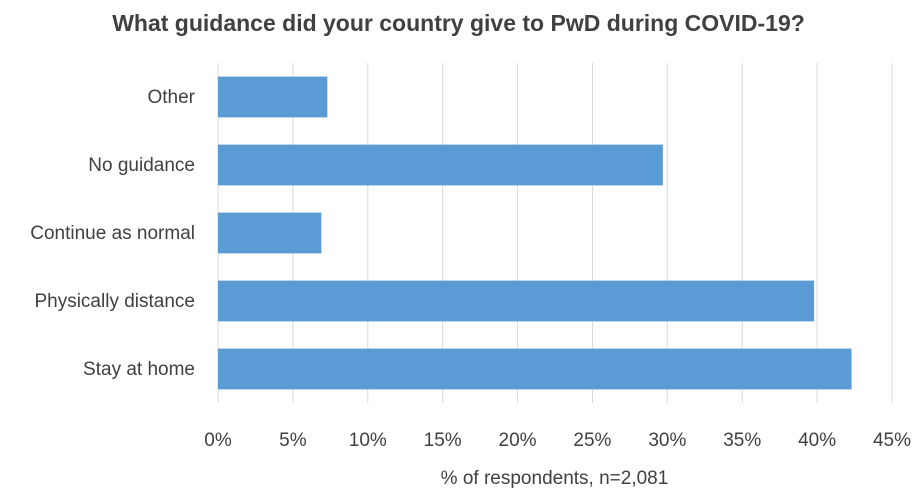 Image resolution: width=917 pixels, height=493 pixels. Describe the element at coordinates (114, 301) in the screenshot. I see `category-label: Physically distance` at that location.